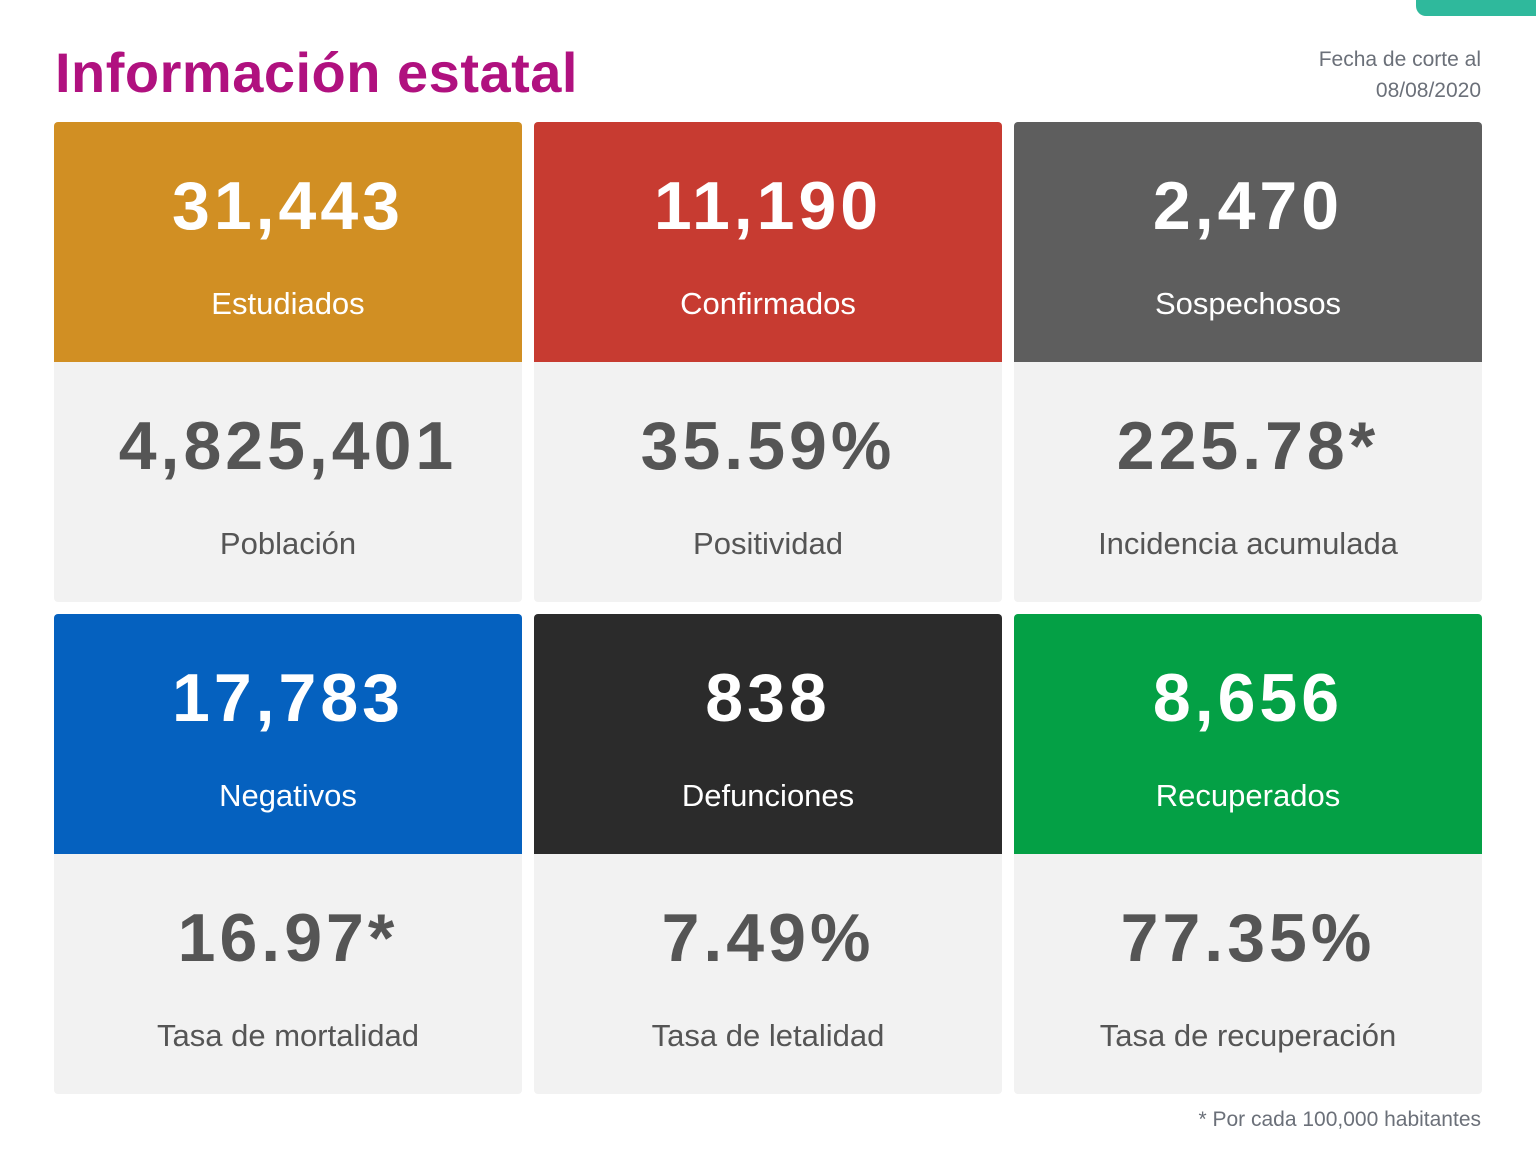 Image resolution: width=1536 pixels, height=1152 pixels. I want to click on page-title: Información estatal, so click(316, 72).